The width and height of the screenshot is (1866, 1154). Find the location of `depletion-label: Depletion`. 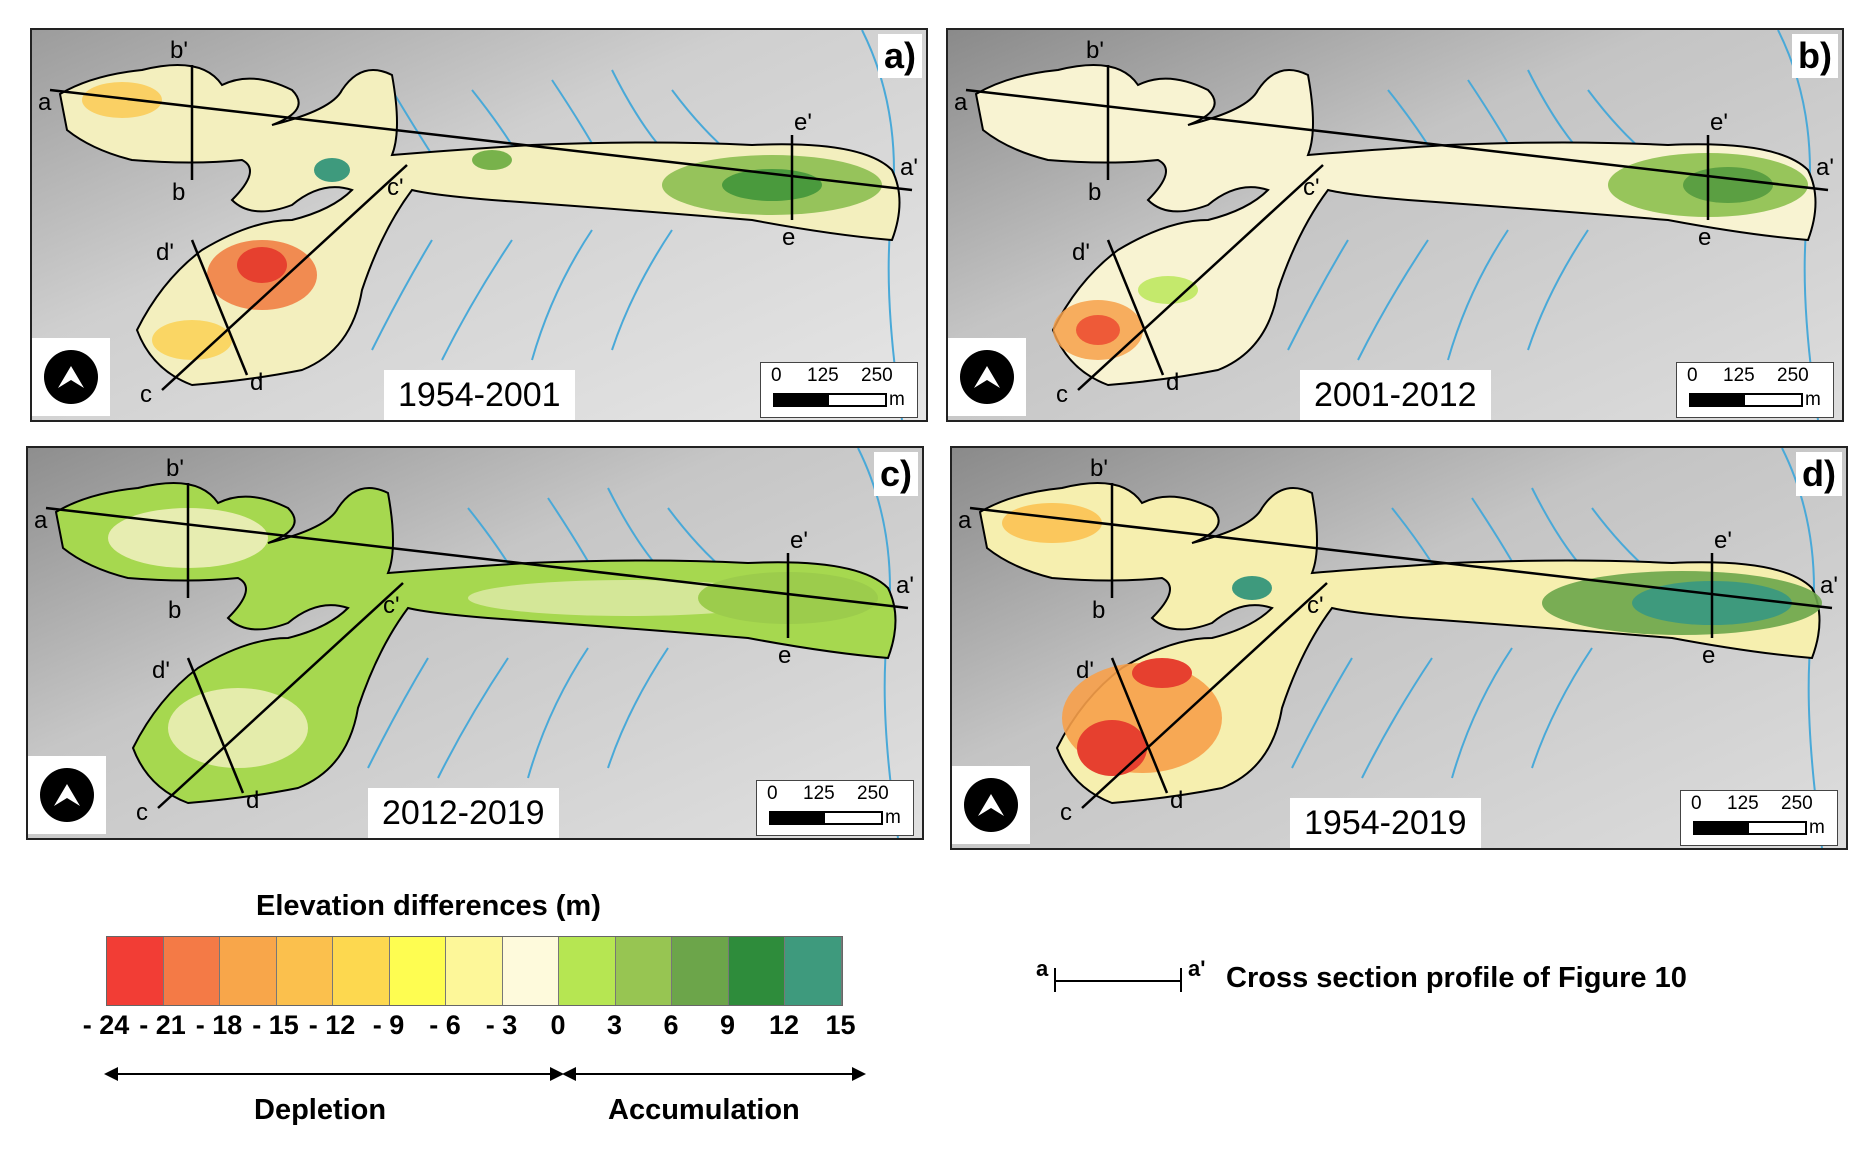

depletion-label: Depletion is located at coordinates (320, 1110).